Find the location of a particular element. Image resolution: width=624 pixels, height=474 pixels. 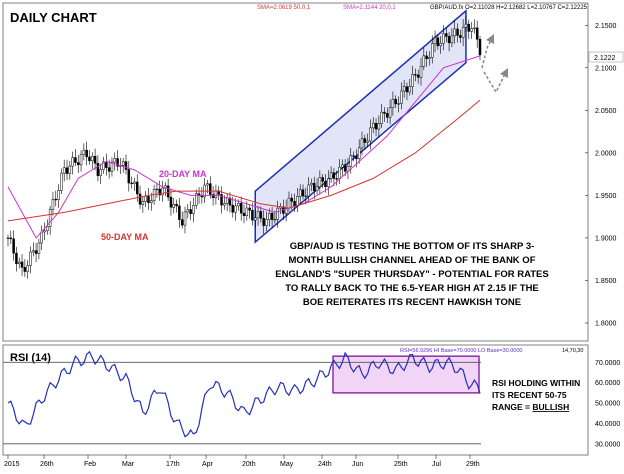

y-tick-label: 2.0000 is located at coordinates (606, 153).